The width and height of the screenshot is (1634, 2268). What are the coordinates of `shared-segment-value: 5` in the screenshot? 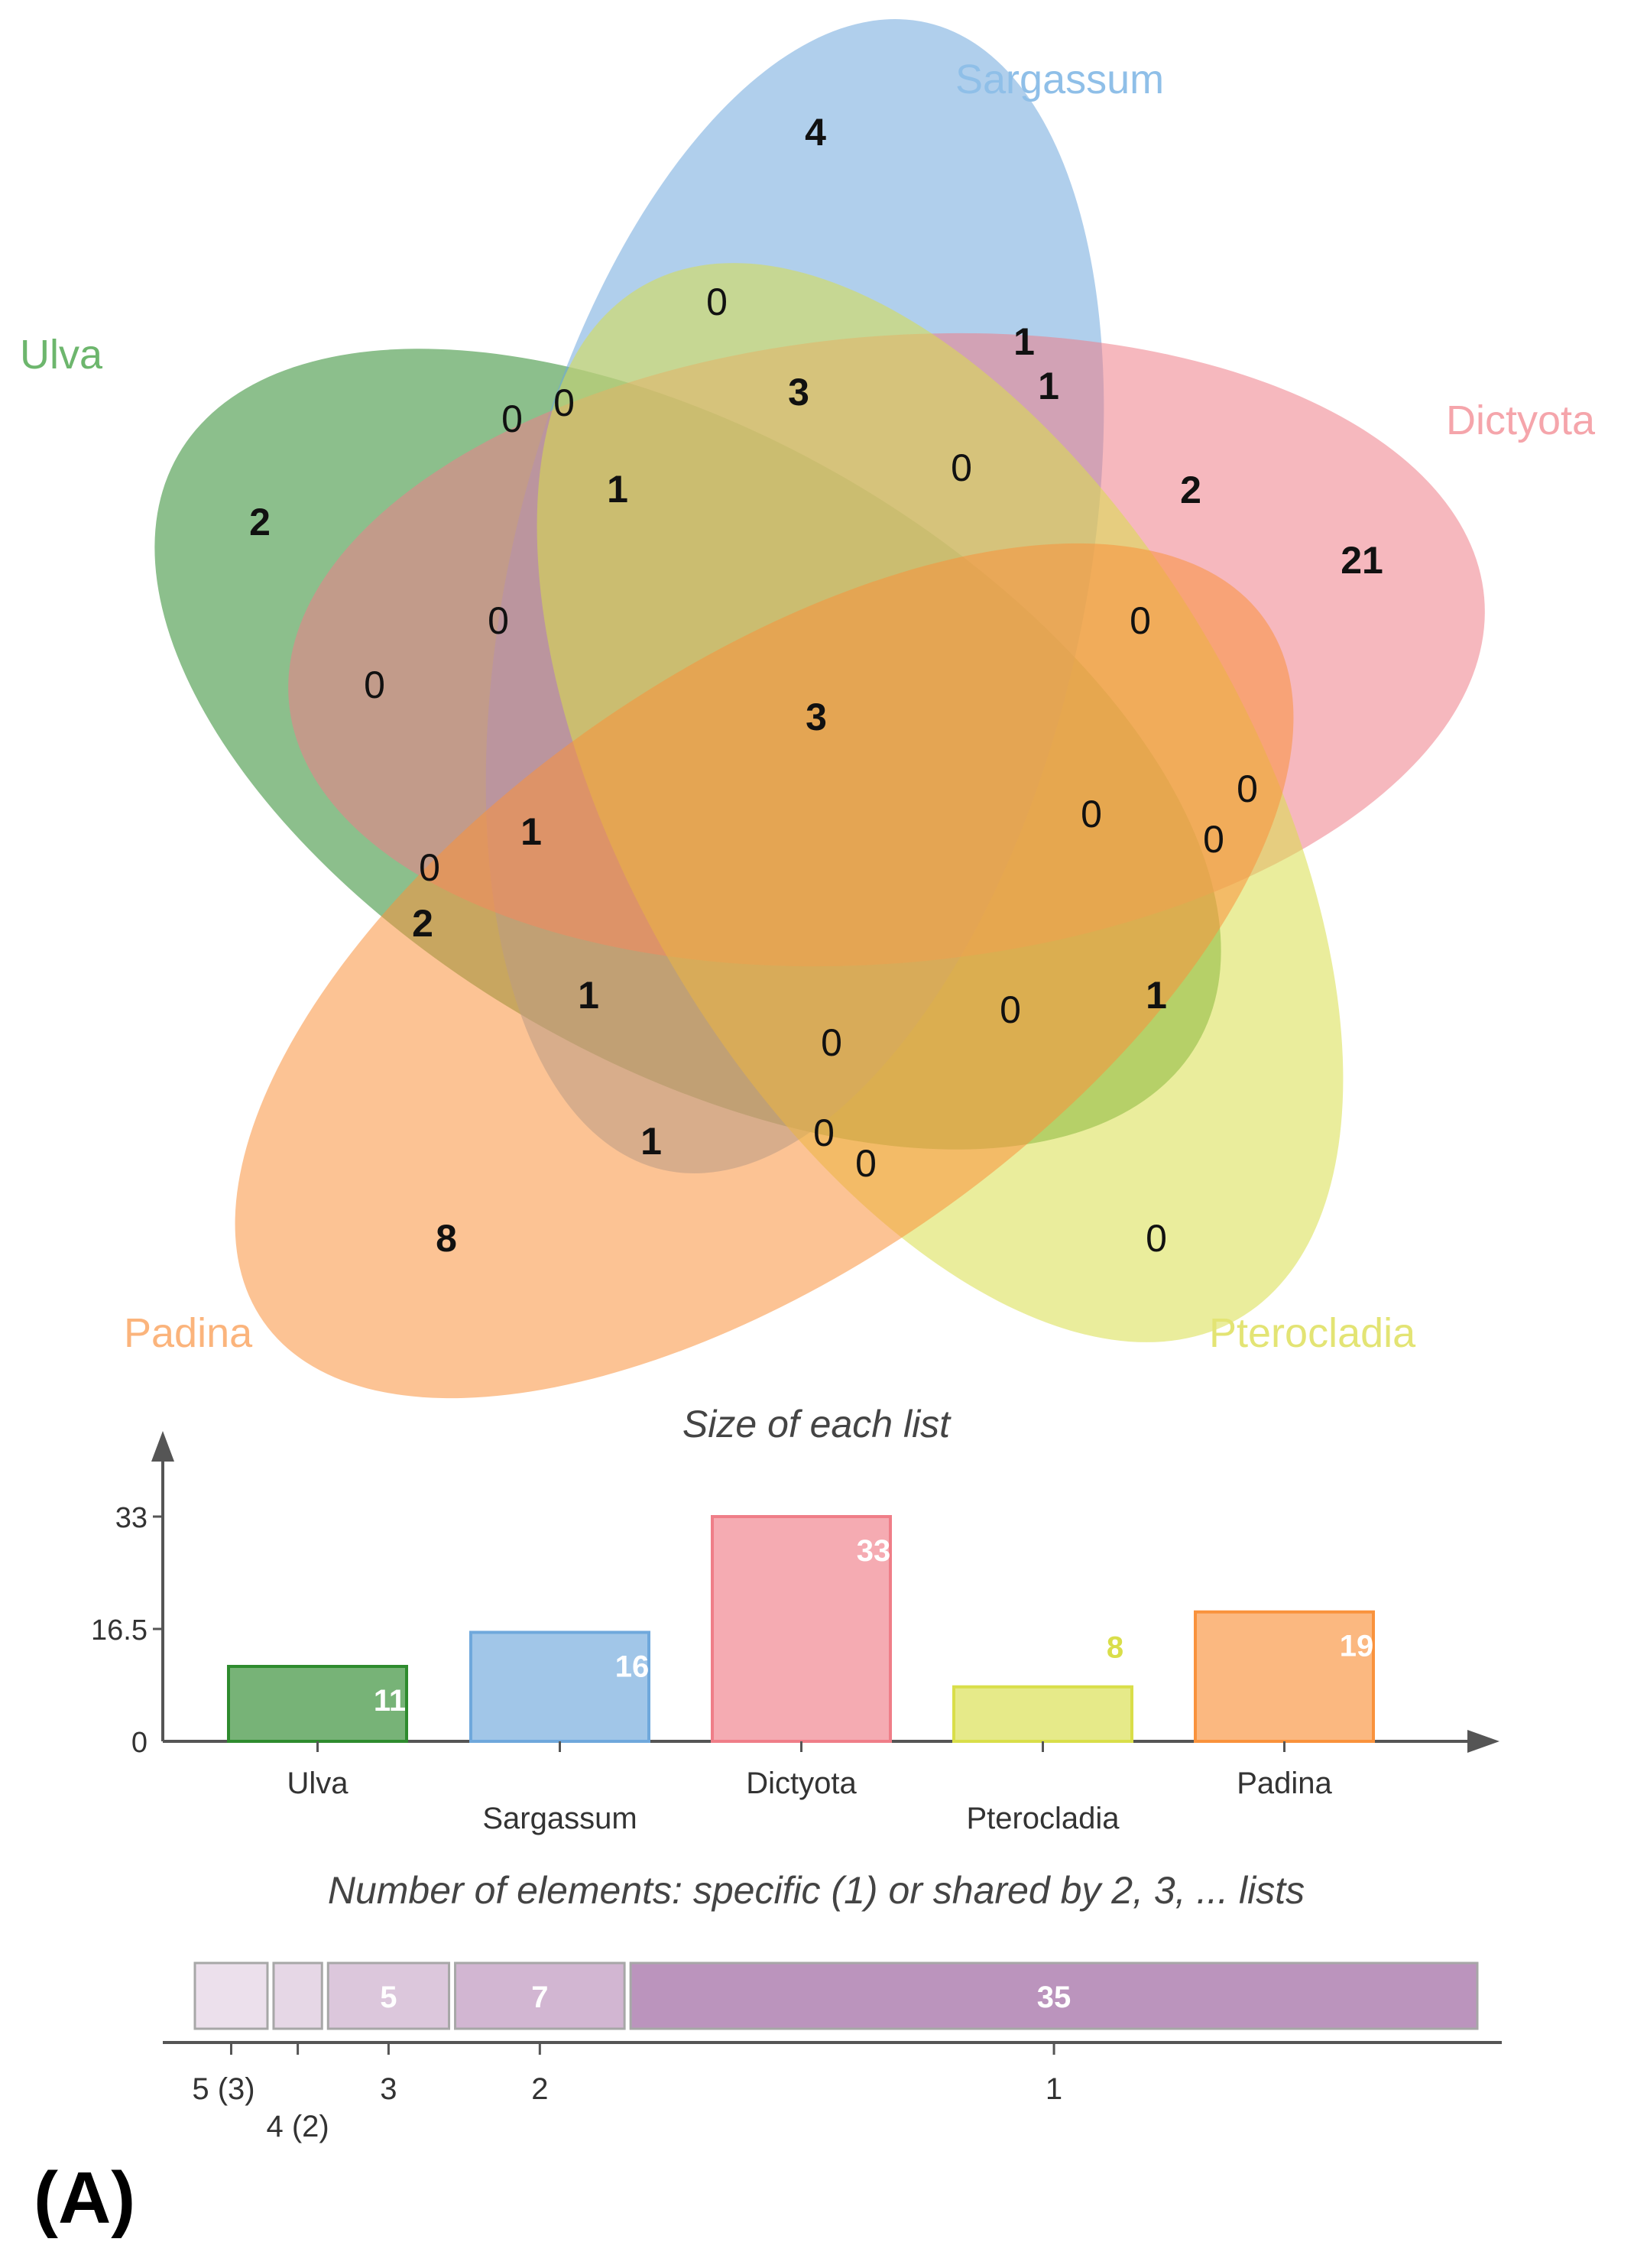 It's located at (388, 1997).